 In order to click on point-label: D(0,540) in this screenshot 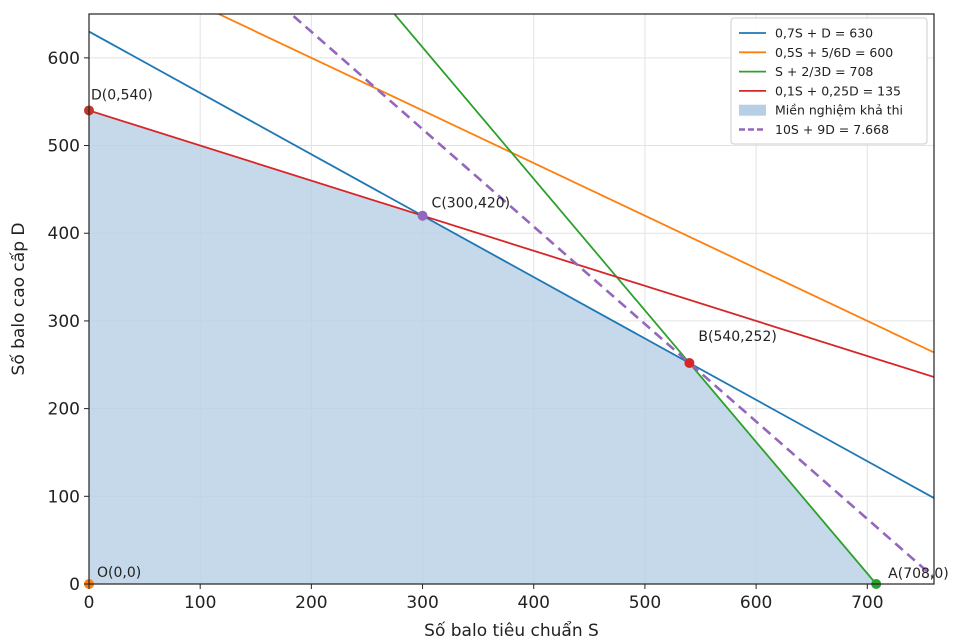, I will do `click(122, 95)`.